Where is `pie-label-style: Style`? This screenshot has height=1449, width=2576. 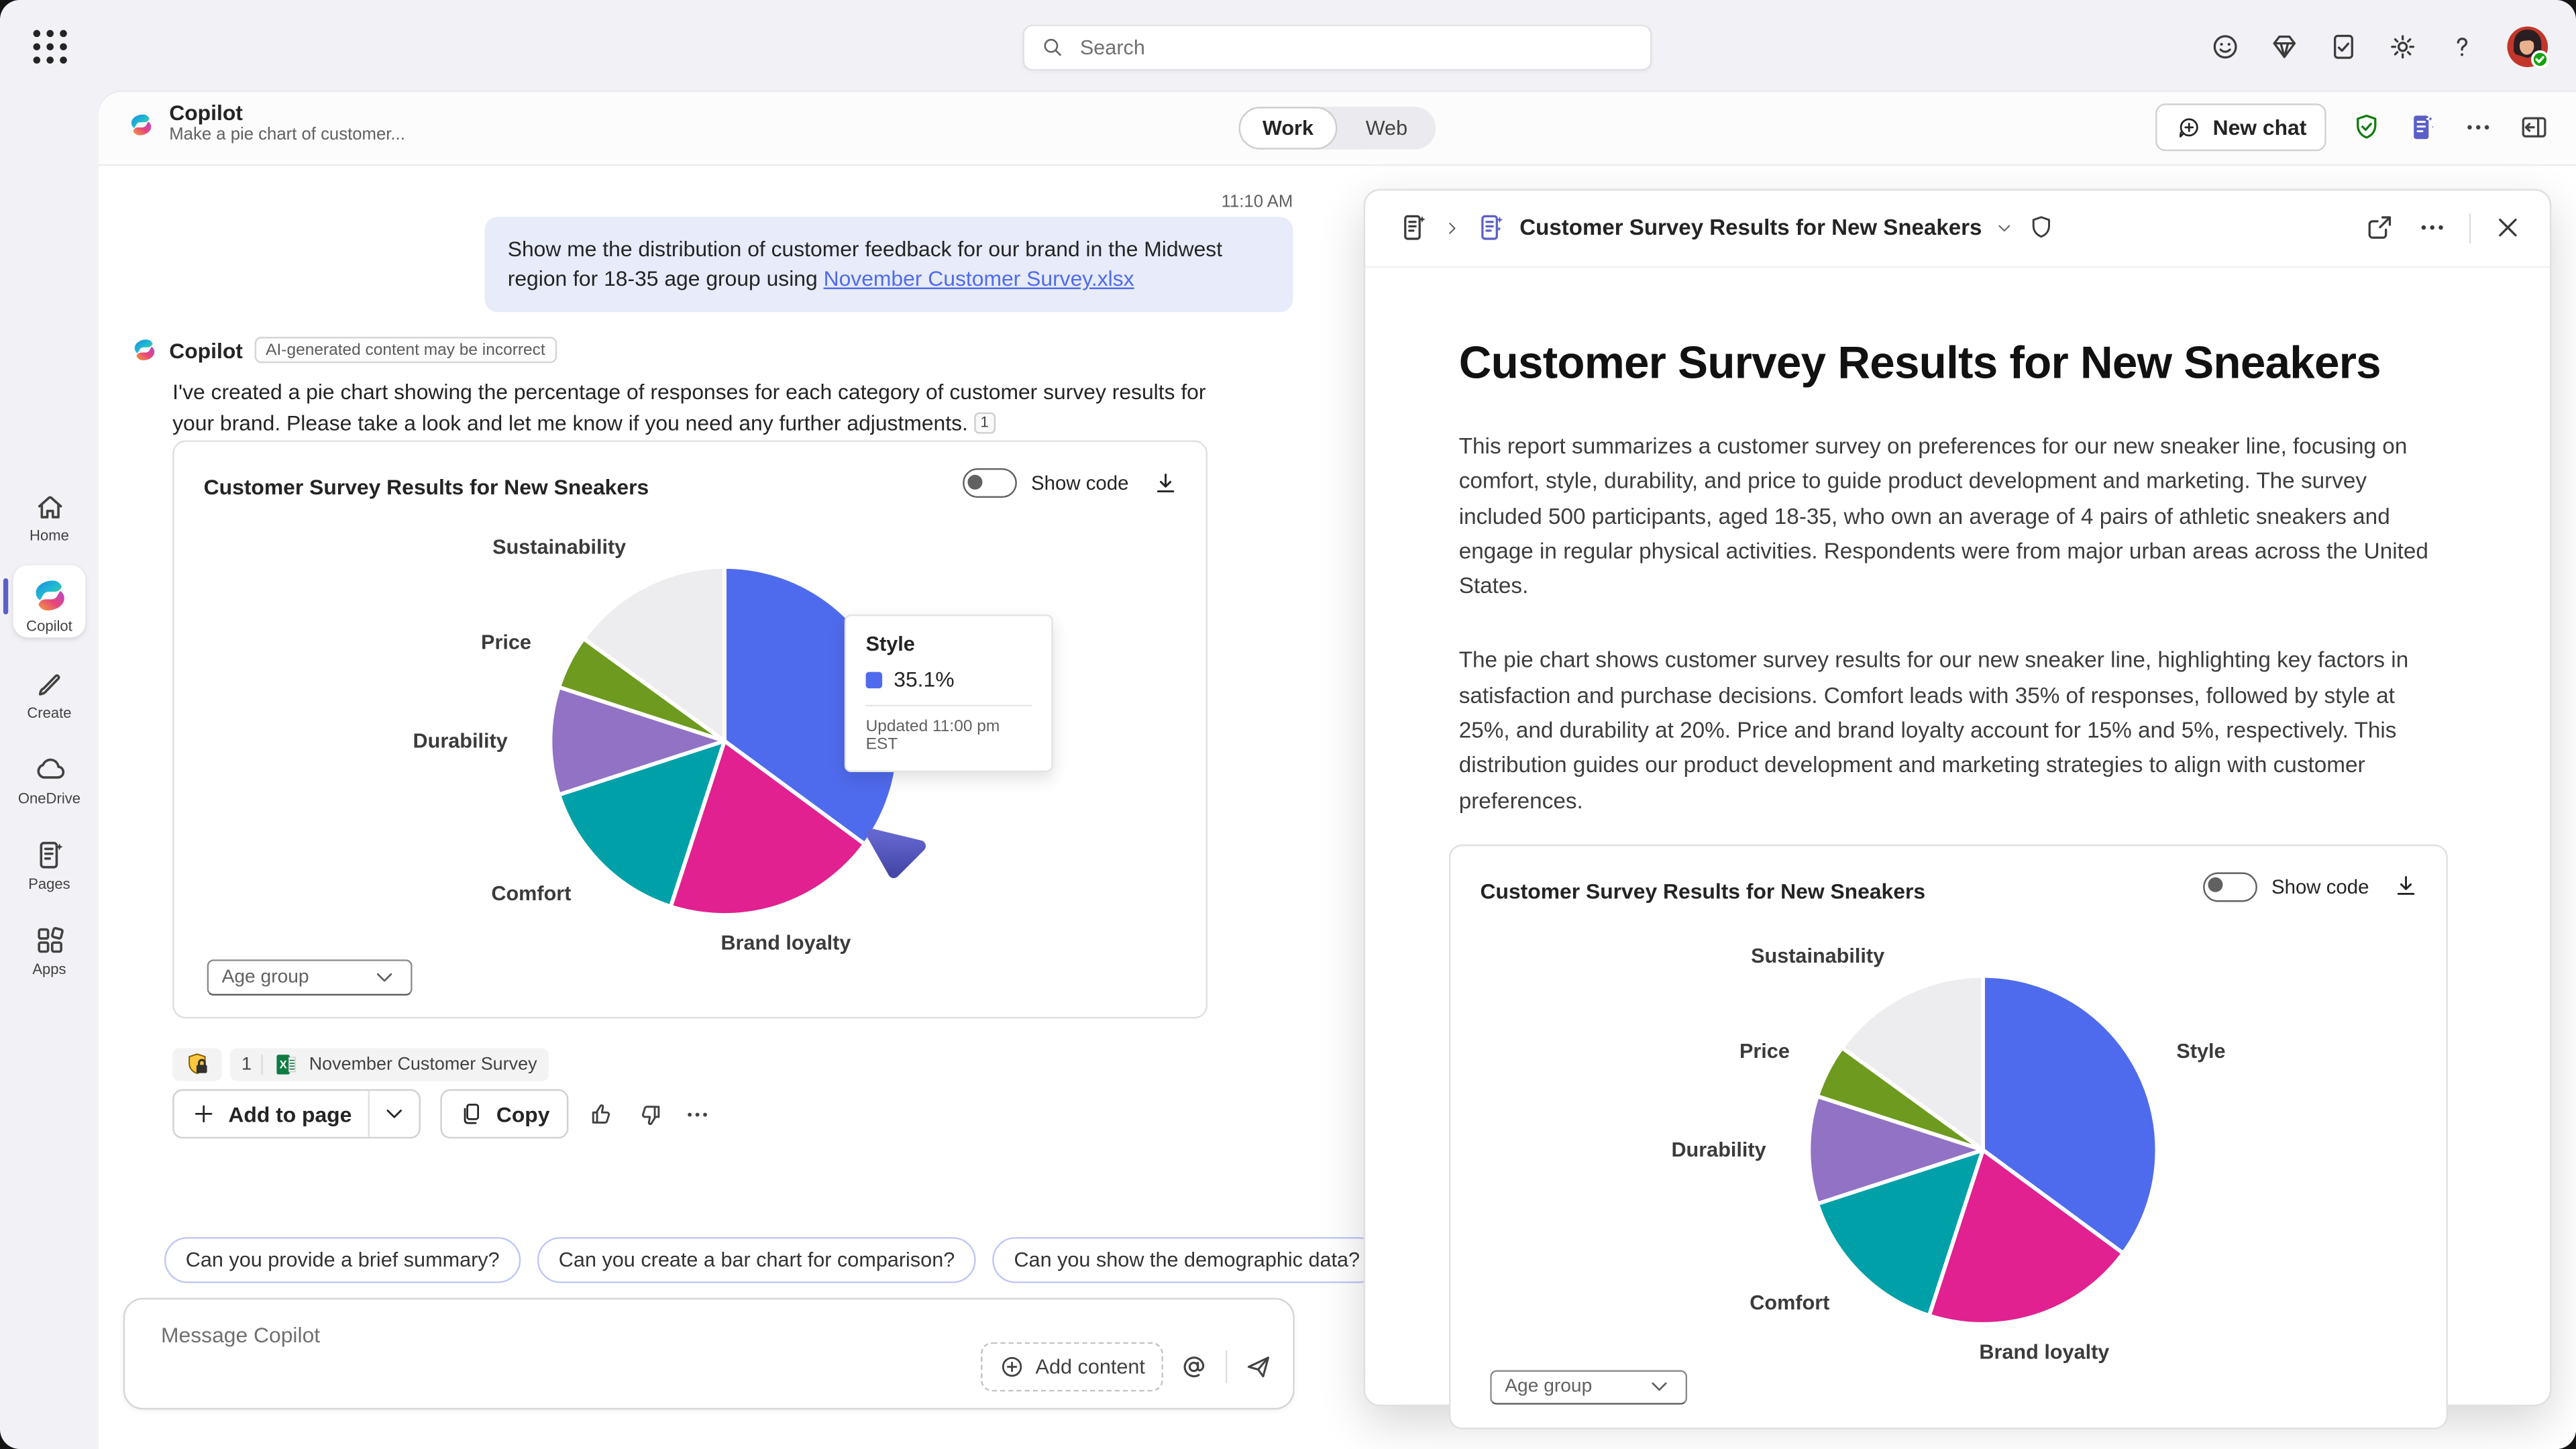
pie-label-style: Style is located at coordinates (2201, 1052).